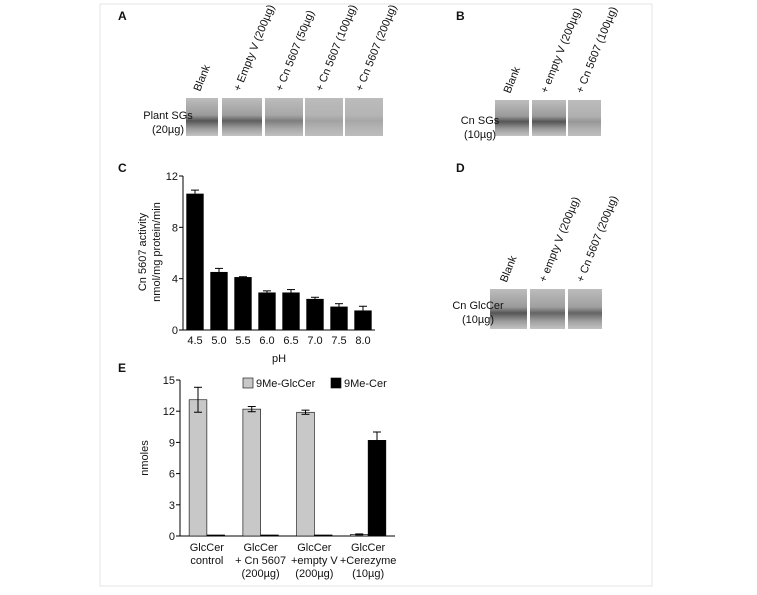 The image size is (757, 595). I want to click on panel-letter: C, so click(122, 168).